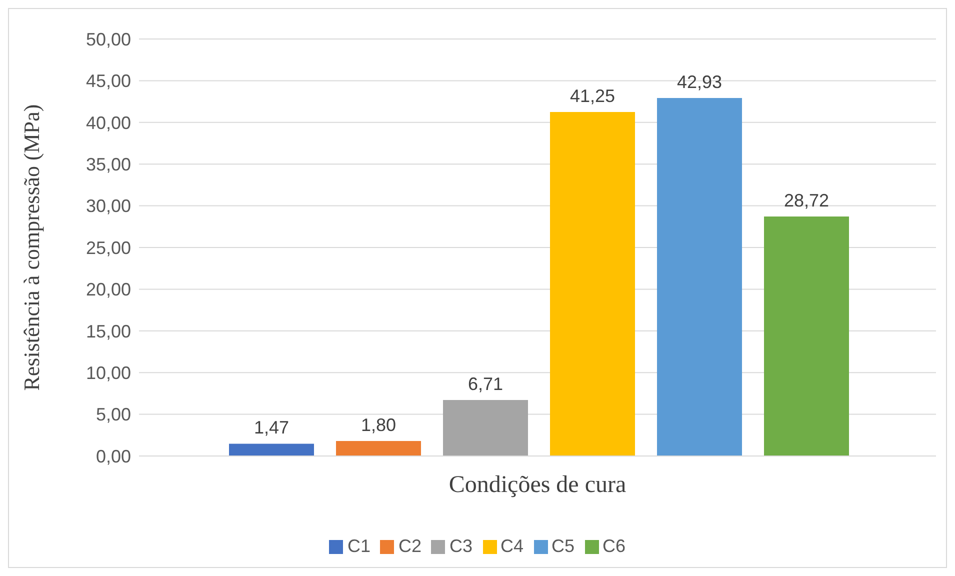 This screenshot has height=576, width=955. Describe the element at coordinates (512, 546) in the screenshot. I see `legend-label: C4` at that location.